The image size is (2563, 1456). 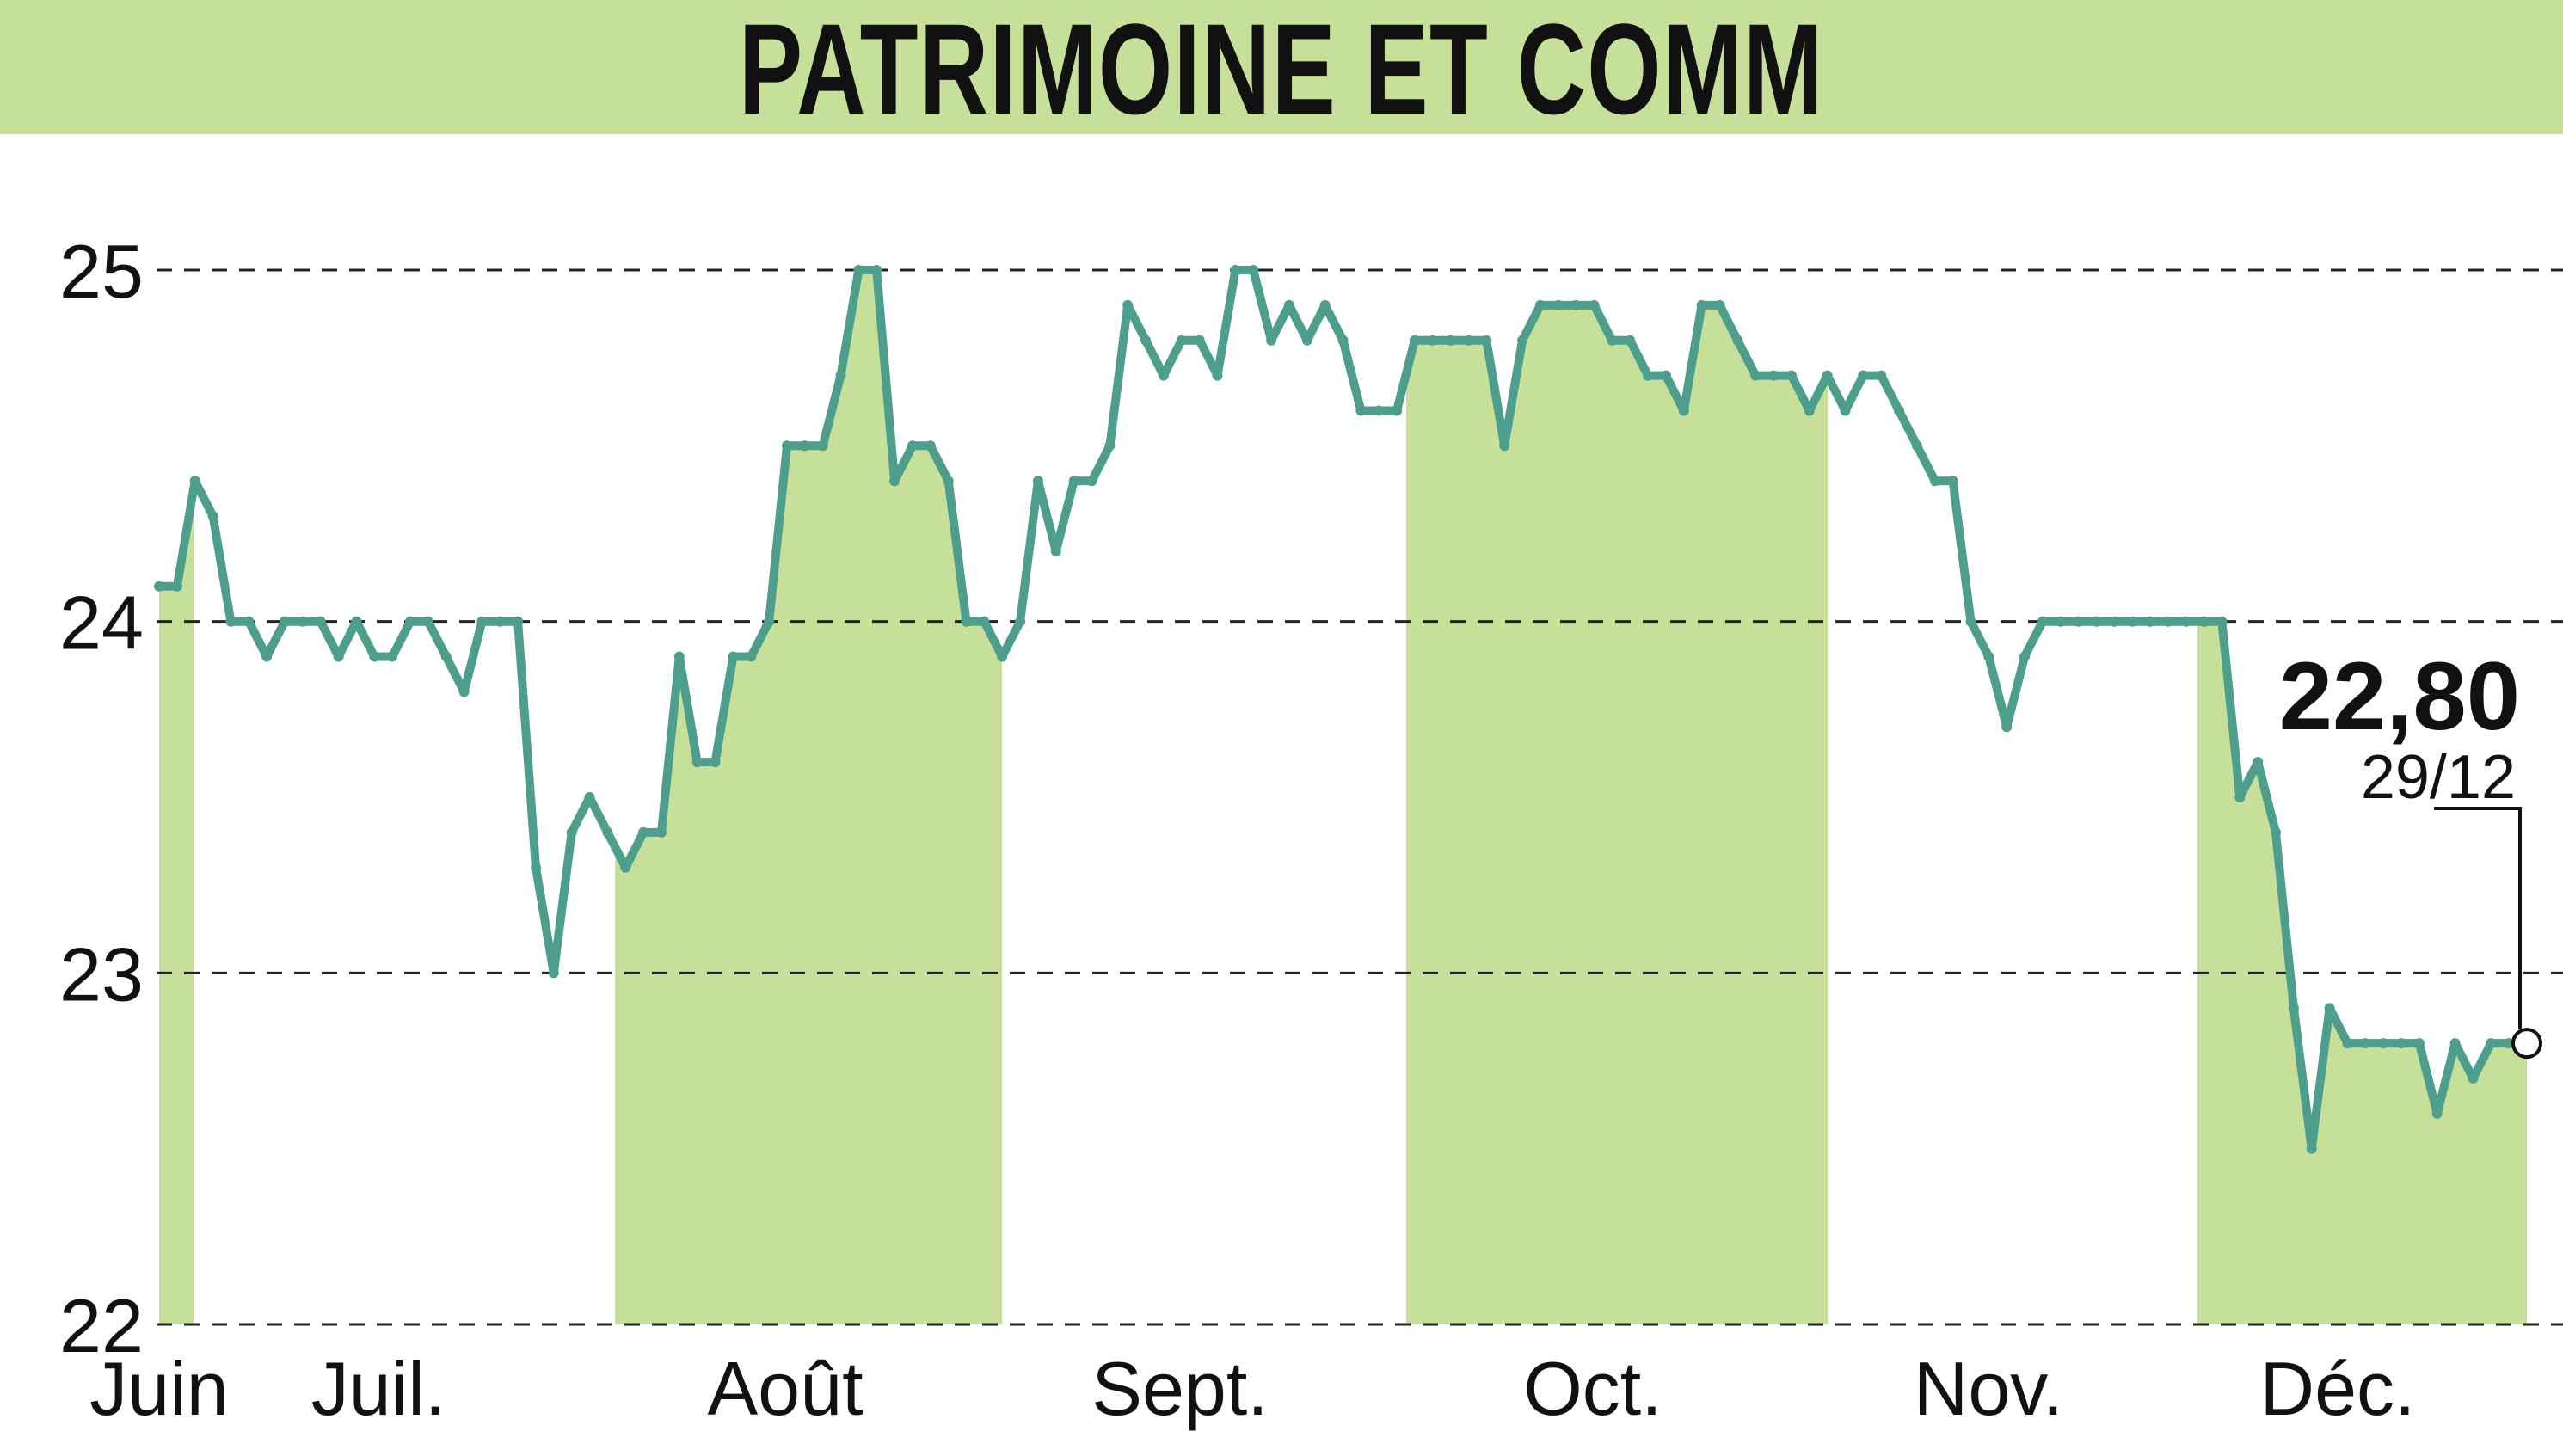 What do you see at coordinates (2399, 696) in the screenshot?
I see `last-value-label: 22,80` at bounding box center [2399, 696].